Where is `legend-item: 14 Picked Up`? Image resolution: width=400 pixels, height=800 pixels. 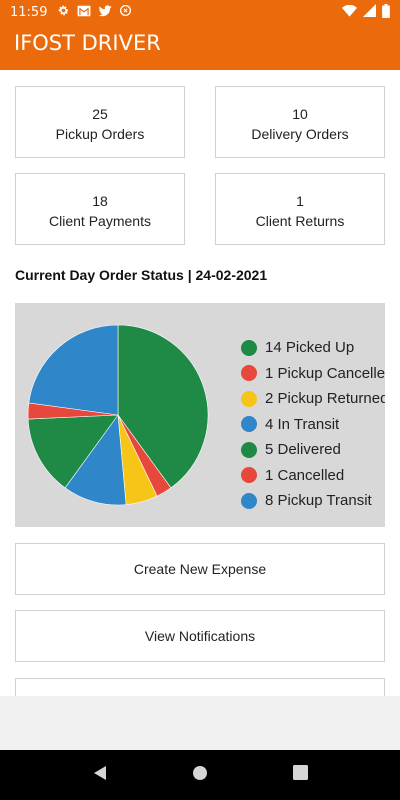
legend-item: 14 Picked Up is located at coordinates (313, 348).